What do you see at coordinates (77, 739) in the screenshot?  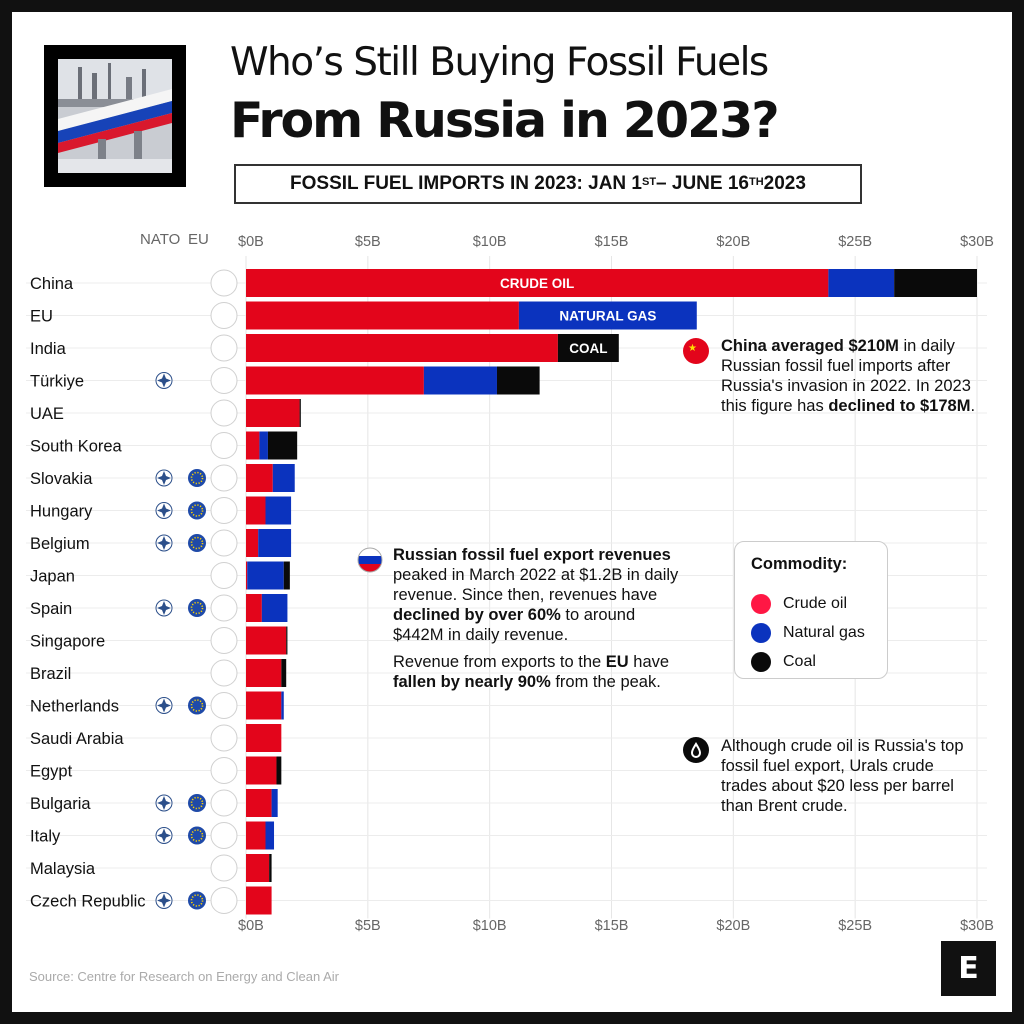 I see `country-label: Saudi Arabia` at bounding box center [77, 739].